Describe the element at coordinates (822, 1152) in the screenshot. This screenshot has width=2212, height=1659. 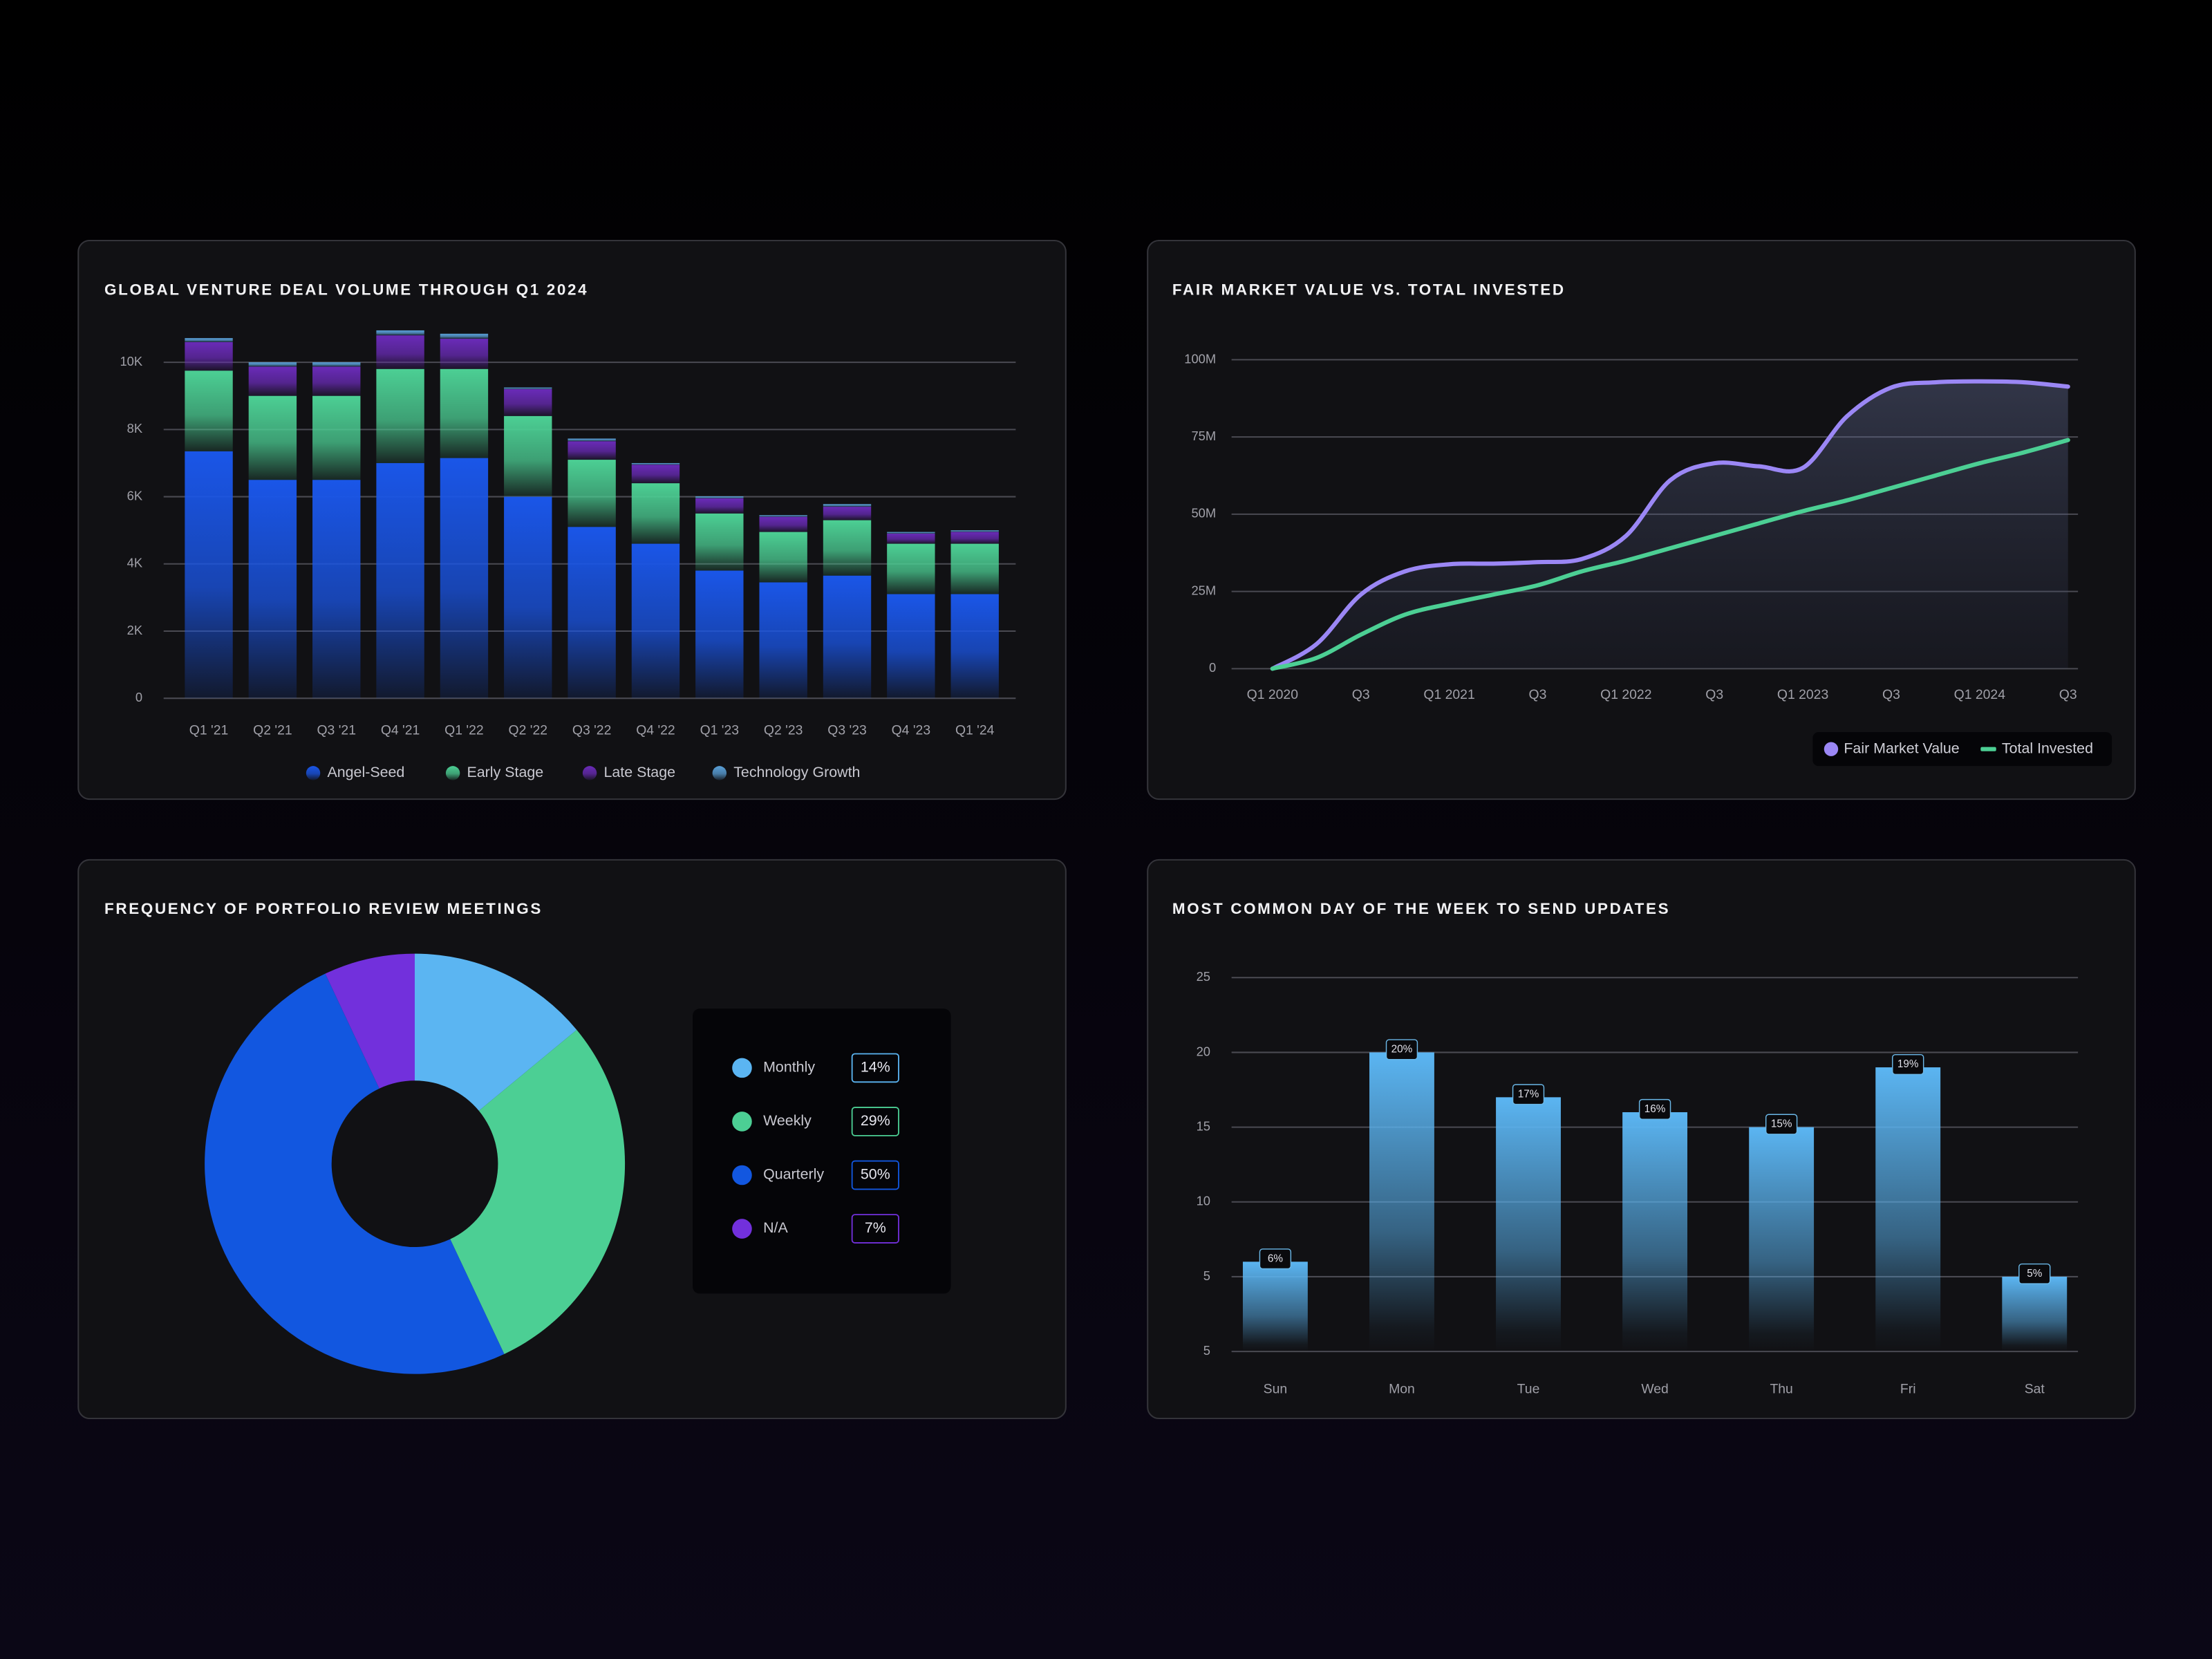
I see `legend-box` at that location.